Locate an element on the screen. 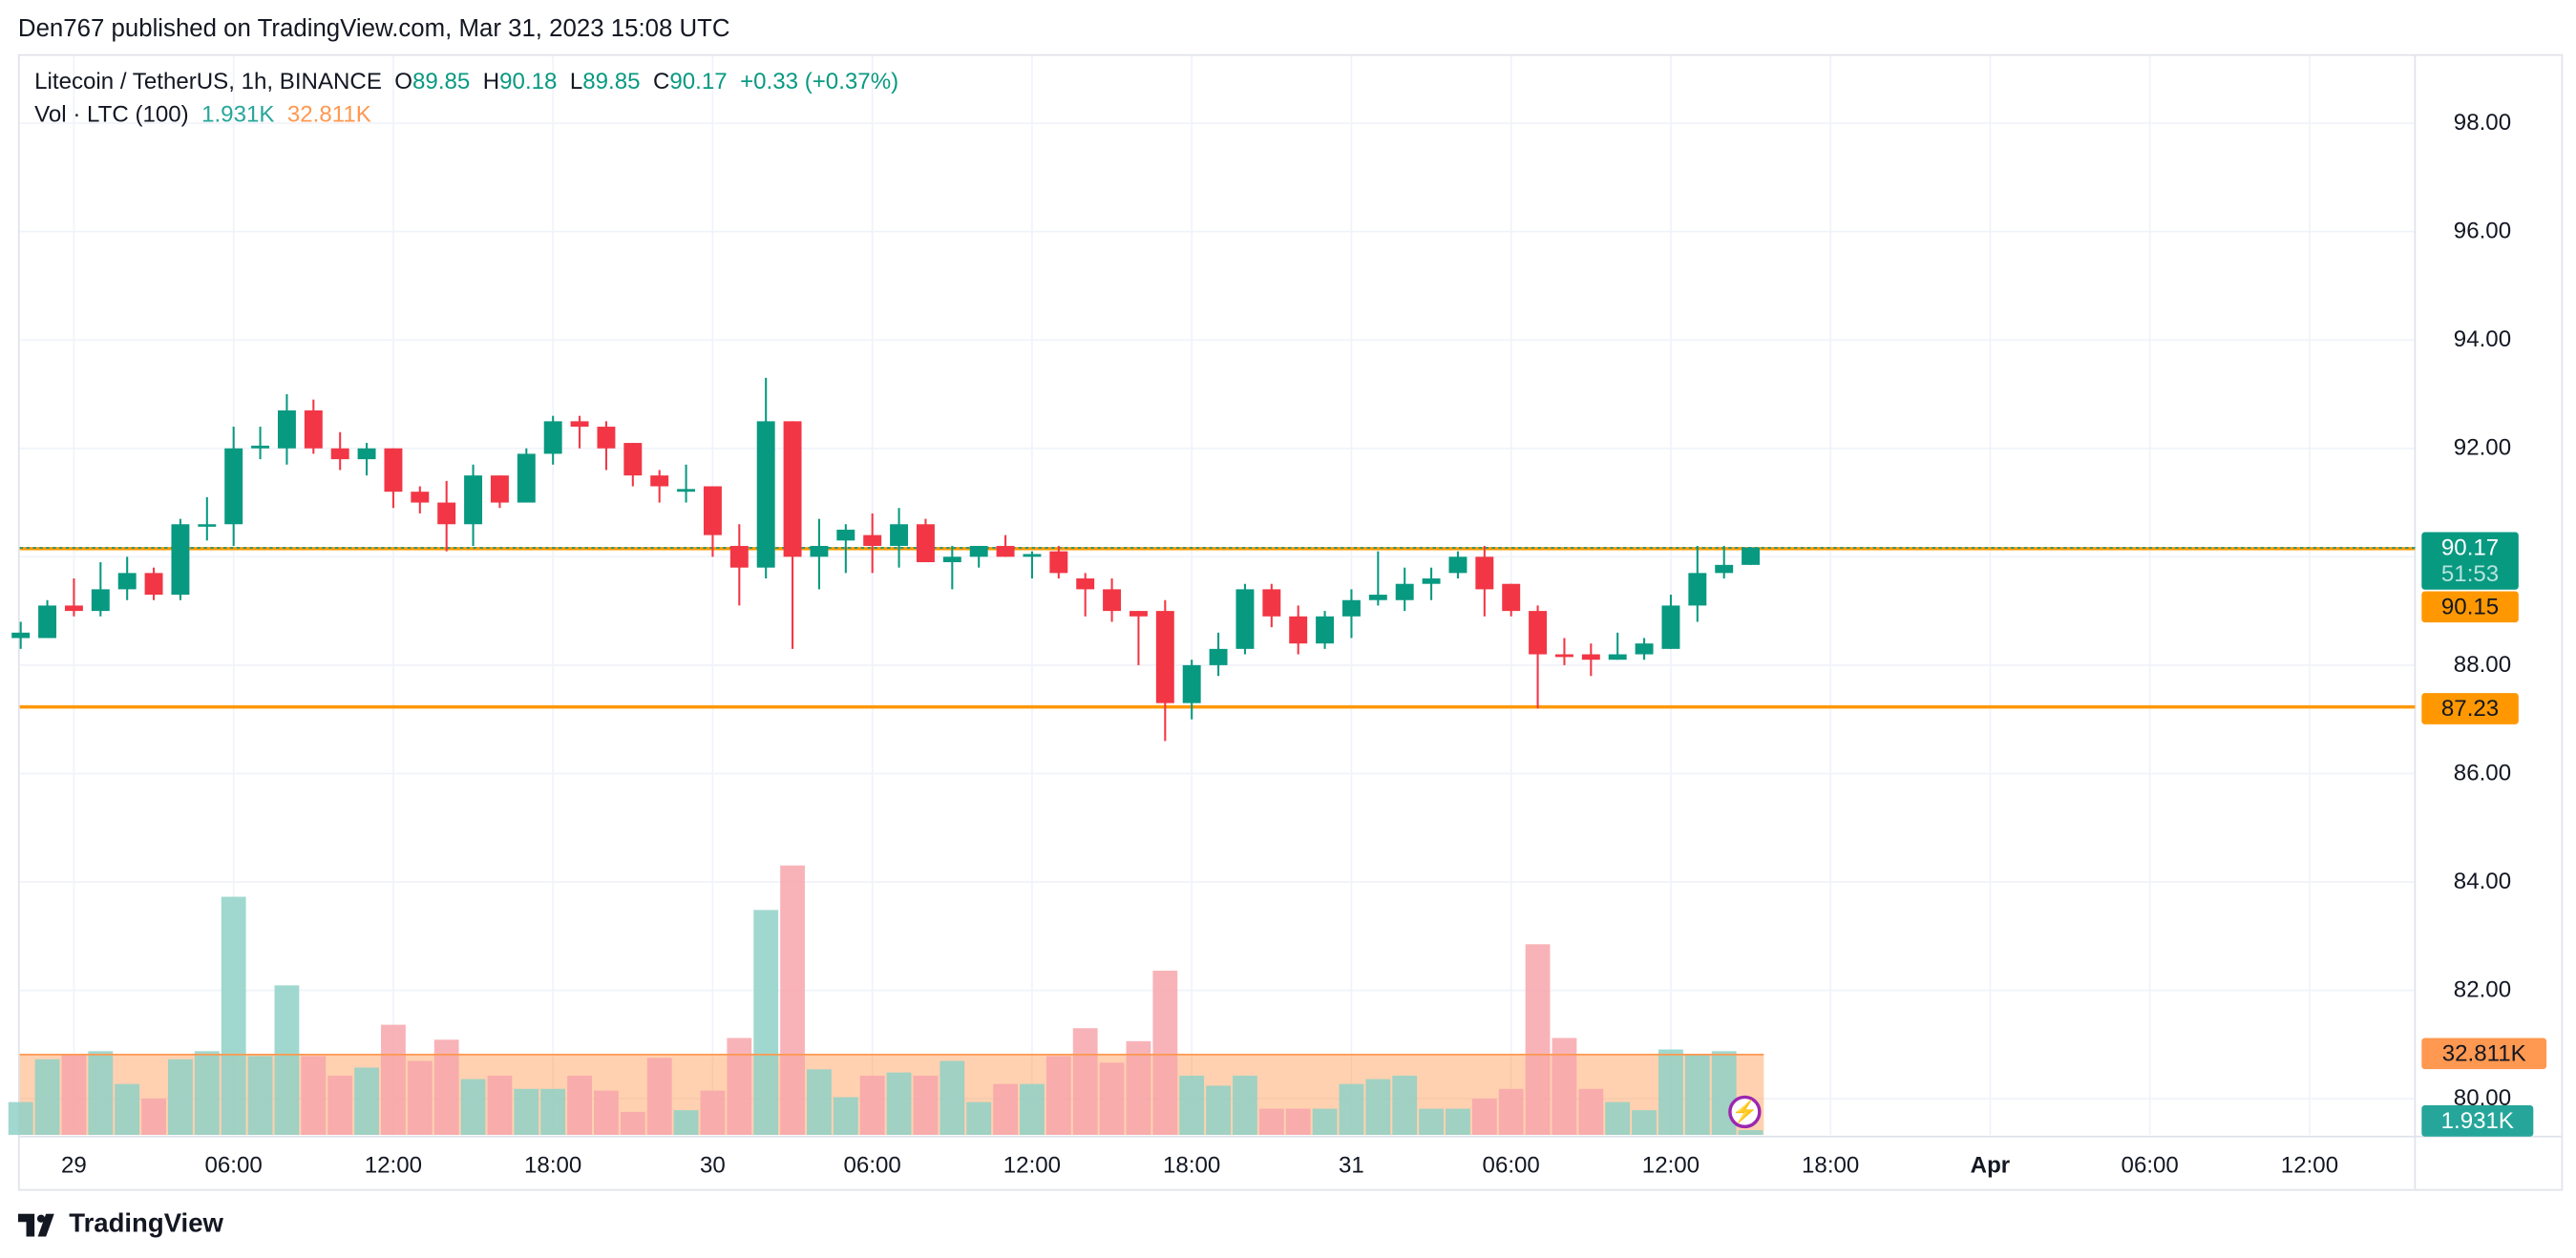  last-price-tag: 90.17 51:53 is located at coordinates (2470, 561).